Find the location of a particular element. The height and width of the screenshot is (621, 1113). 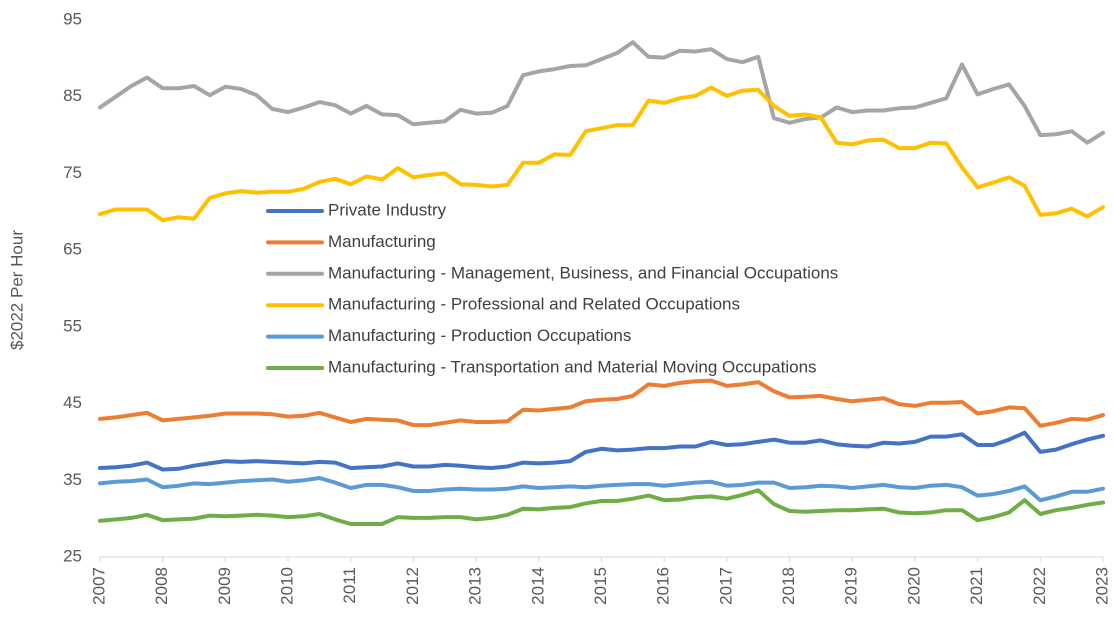

x-tick-label: 2013 is located at coordinates (475, 586).